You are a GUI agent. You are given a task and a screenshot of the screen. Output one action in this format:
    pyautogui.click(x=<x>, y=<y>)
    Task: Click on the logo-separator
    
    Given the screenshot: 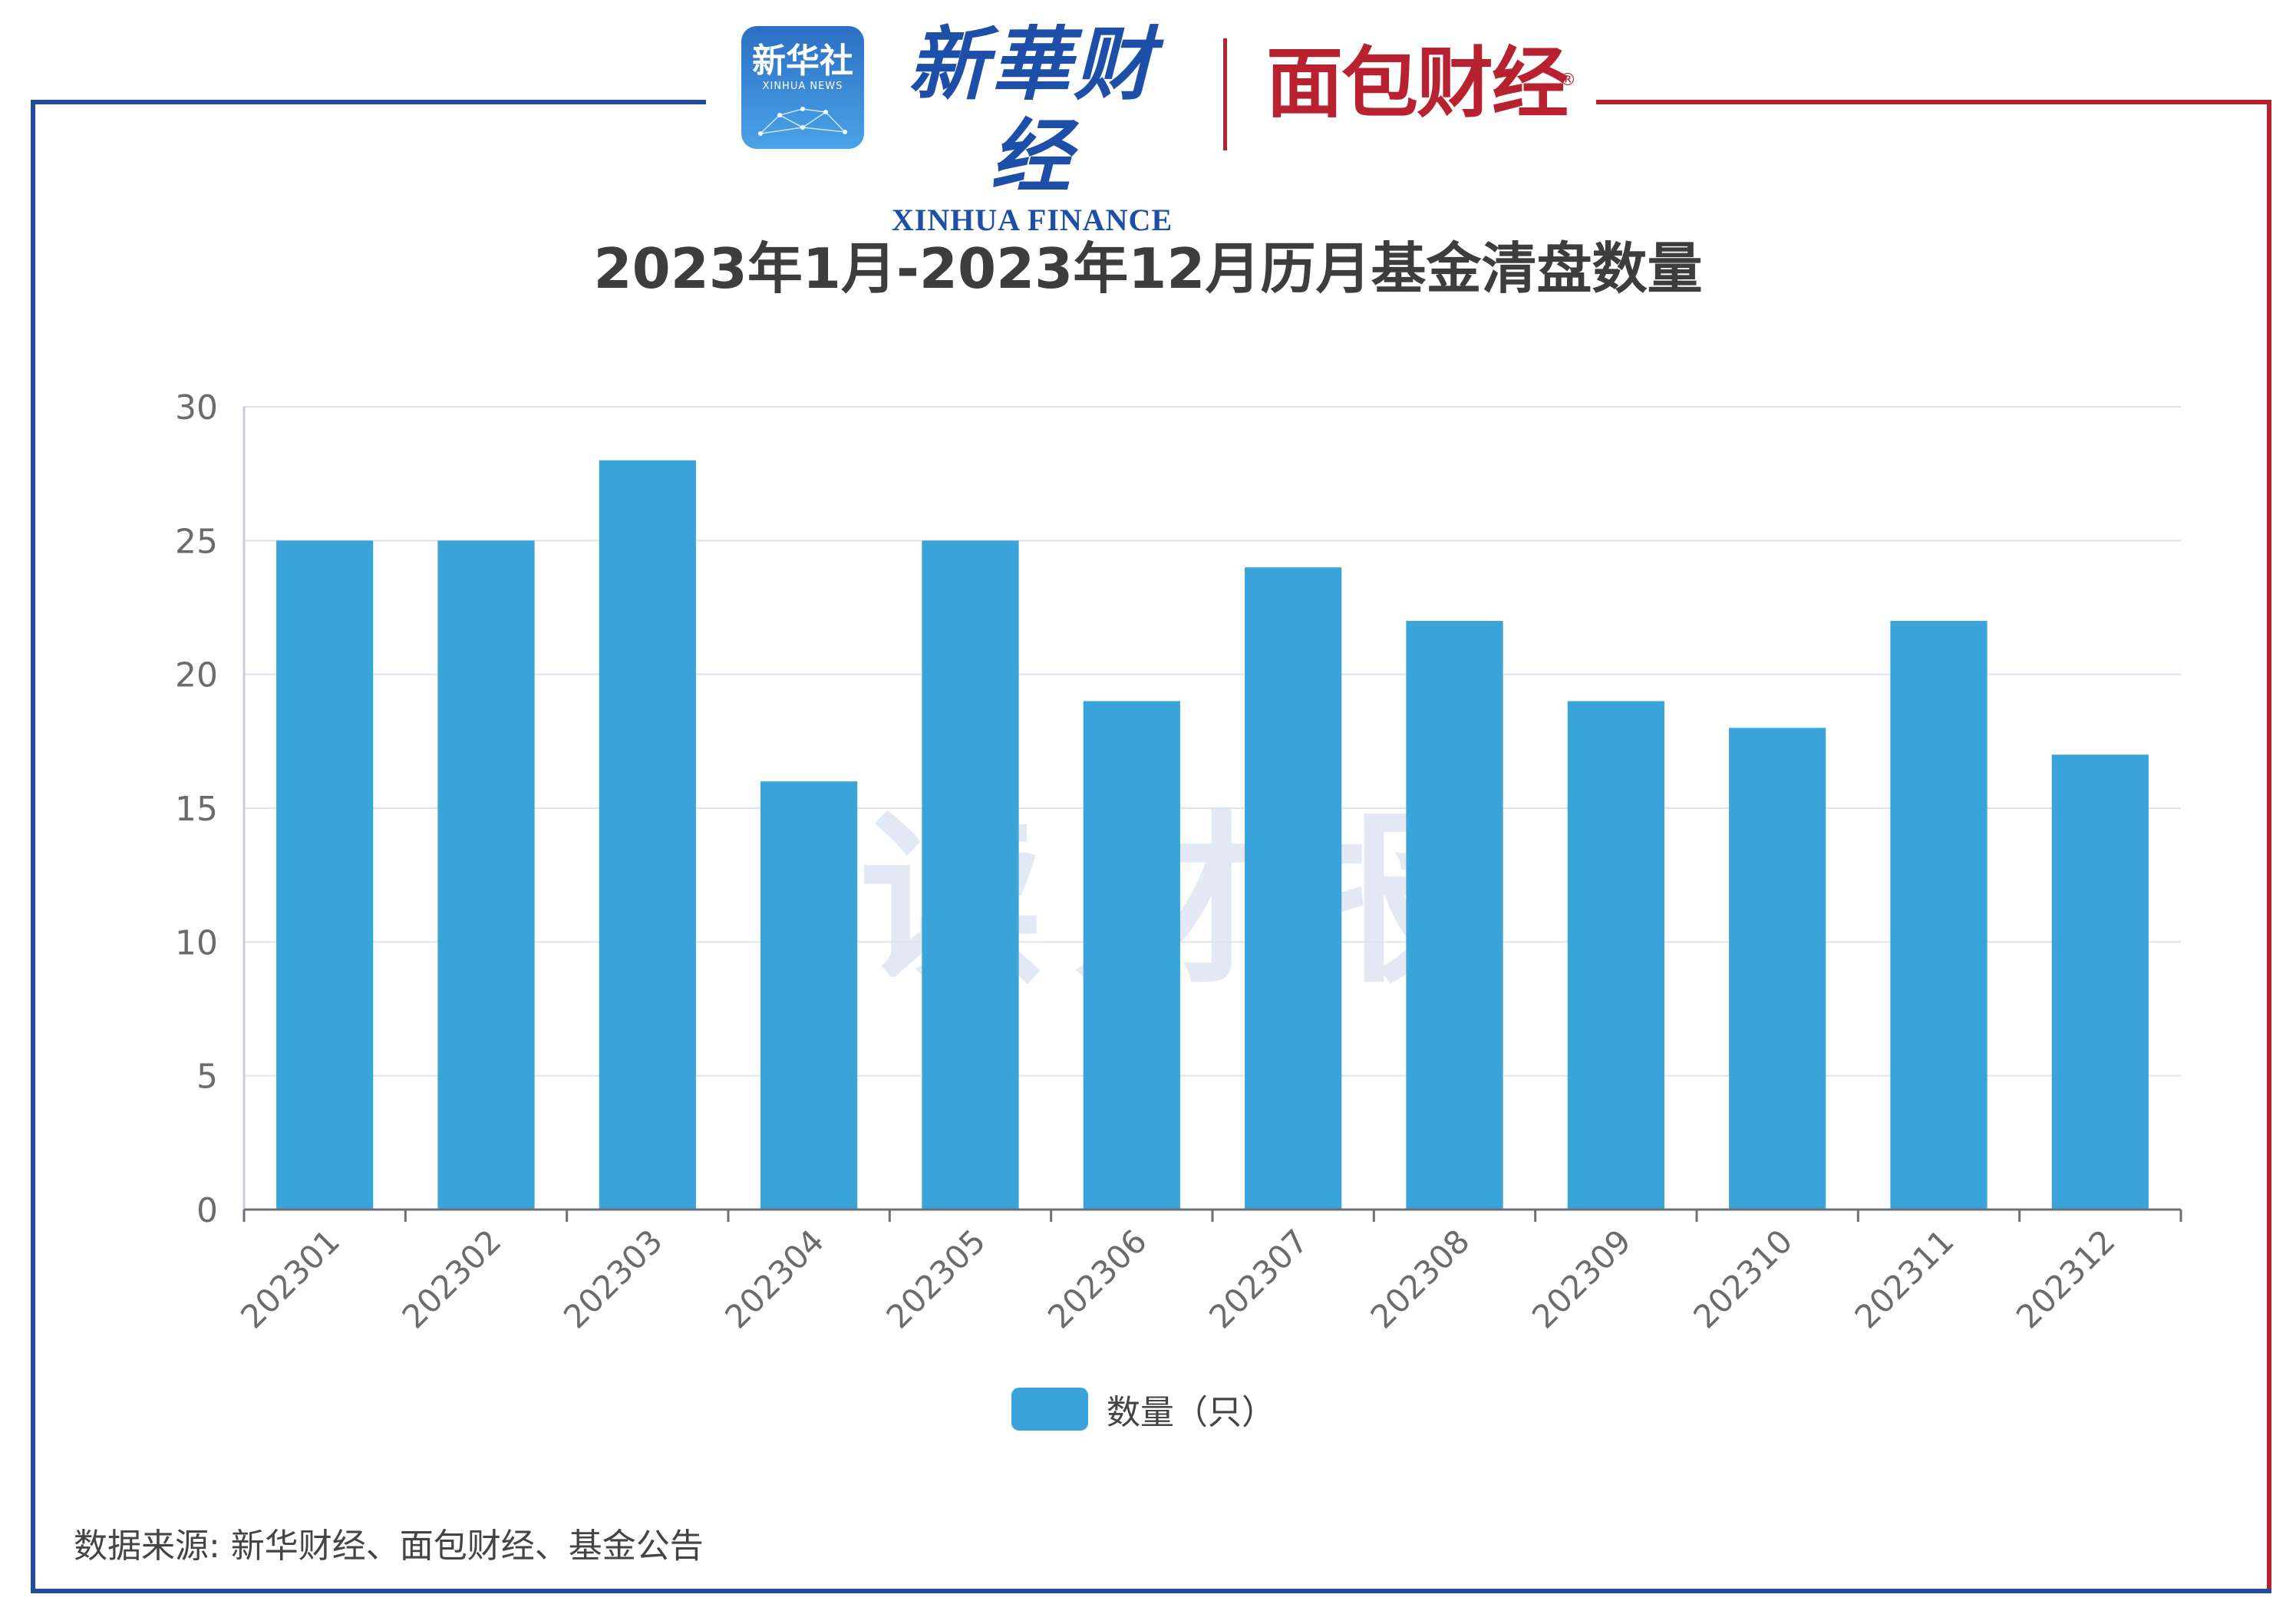 What is the action you would take?
    pyautogui.click(x=1225, y=94)
    